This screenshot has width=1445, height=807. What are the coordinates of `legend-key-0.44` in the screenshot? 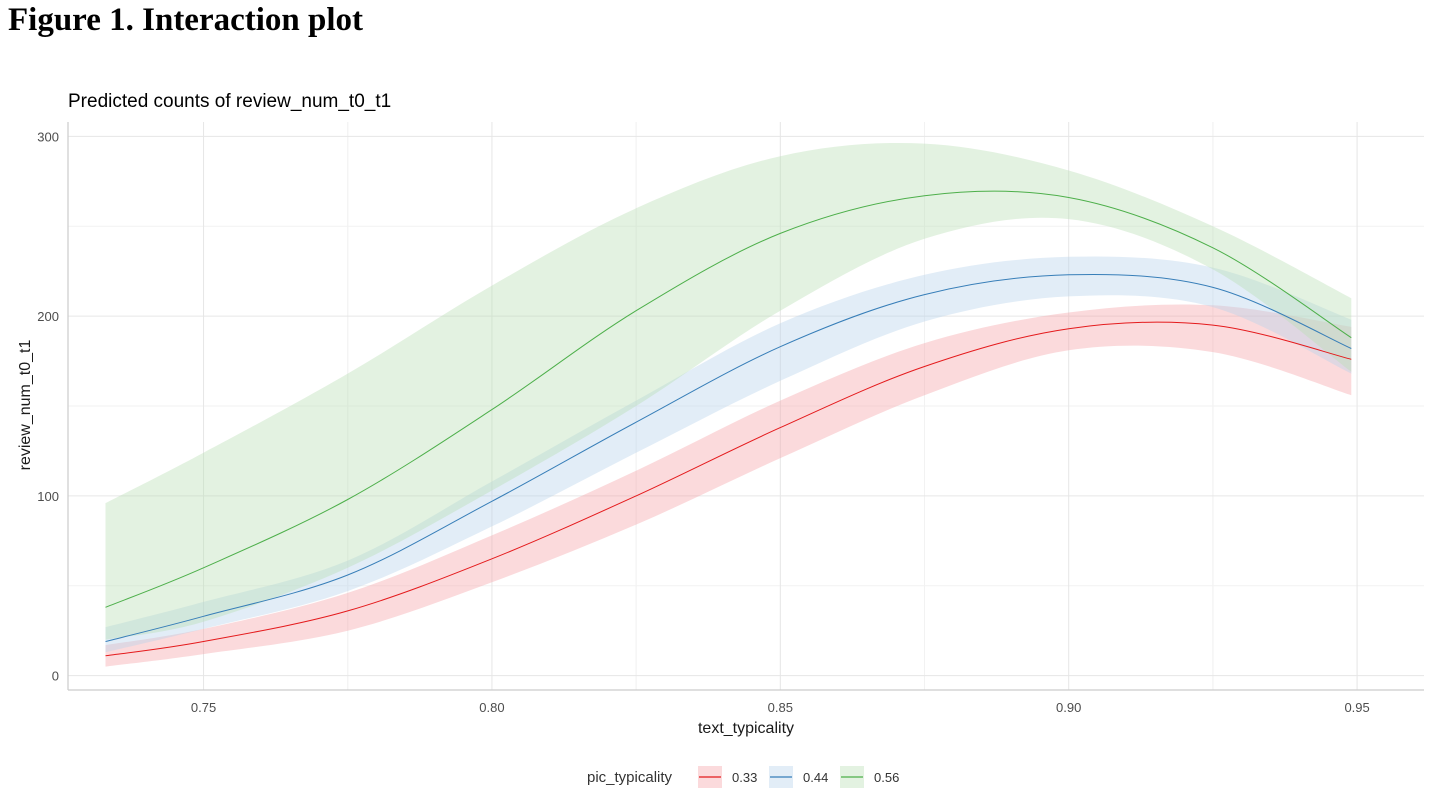 It's located at (781, 777).